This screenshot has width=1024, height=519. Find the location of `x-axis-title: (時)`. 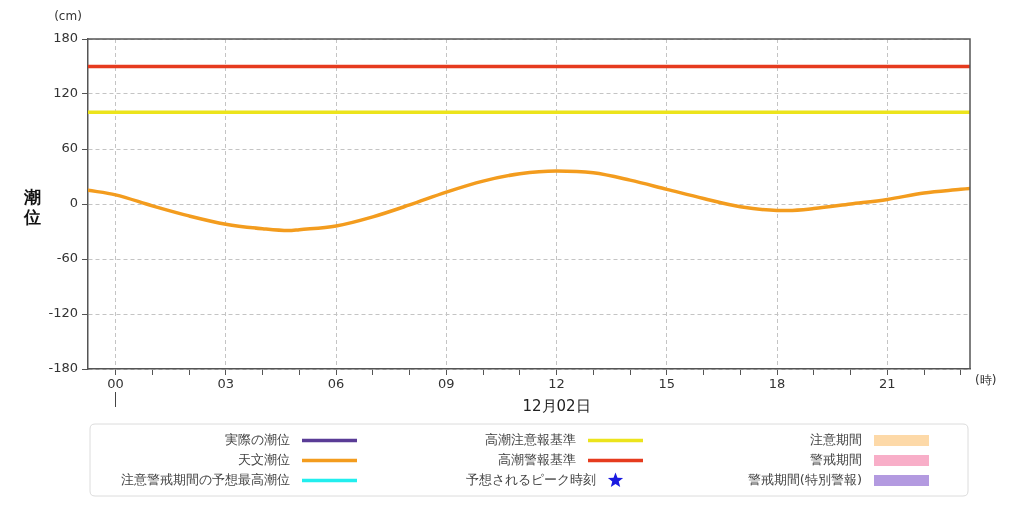

x-axis-title: (時) is located at coordinates (986, 380).